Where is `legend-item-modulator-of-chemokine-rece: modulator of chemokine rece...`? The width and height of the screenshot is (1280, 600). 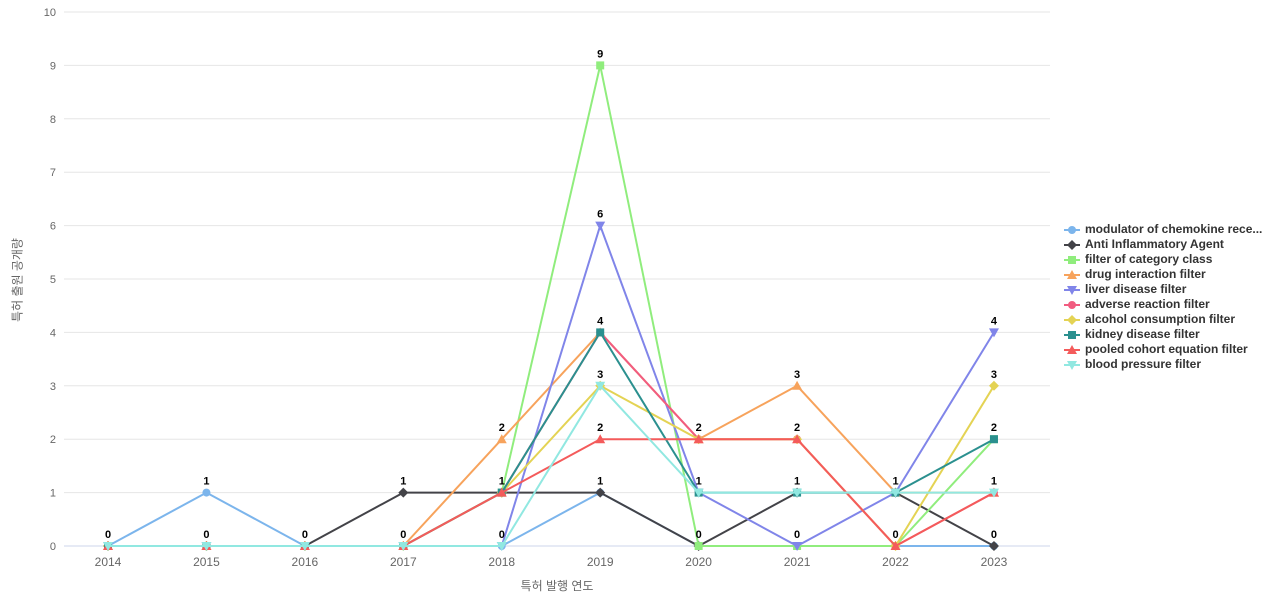
legend-item-modulator-of-chemokine-rece: modulator of chemokine rece... is located at coordinates (1163, 229).